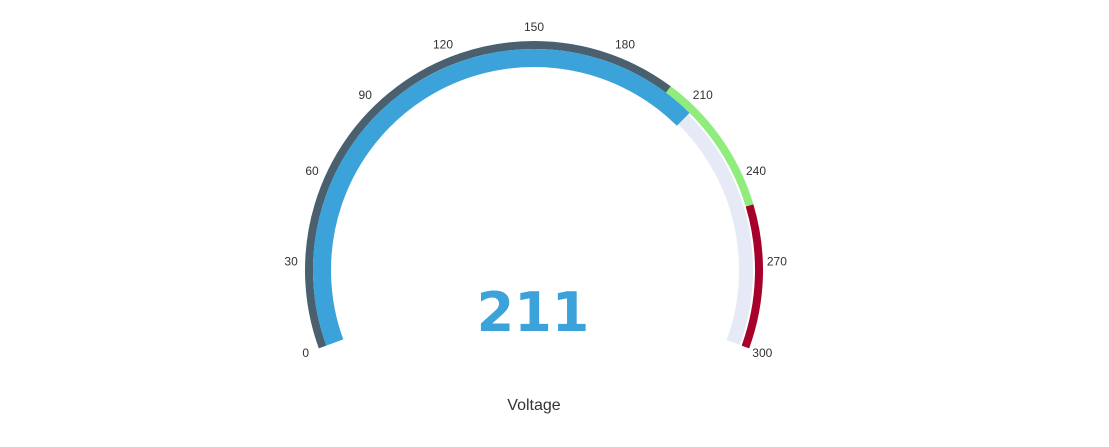  Describe the element at coordinates (762, 353) in the screenshot. I see `gauge-tick-label: 300` at that location.